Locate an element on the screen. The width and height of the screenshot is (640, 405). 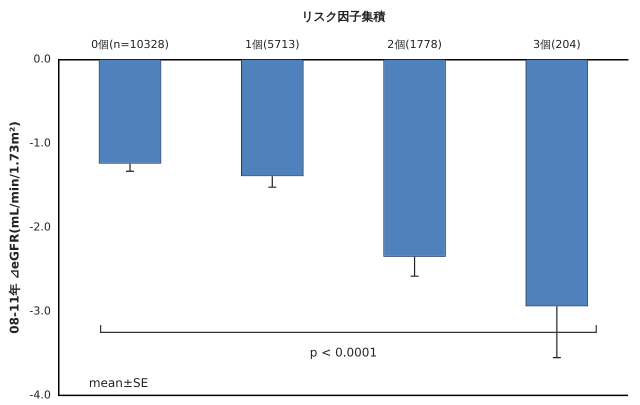
annotation: p < 0.0001 is located at coordinates (344, 353).